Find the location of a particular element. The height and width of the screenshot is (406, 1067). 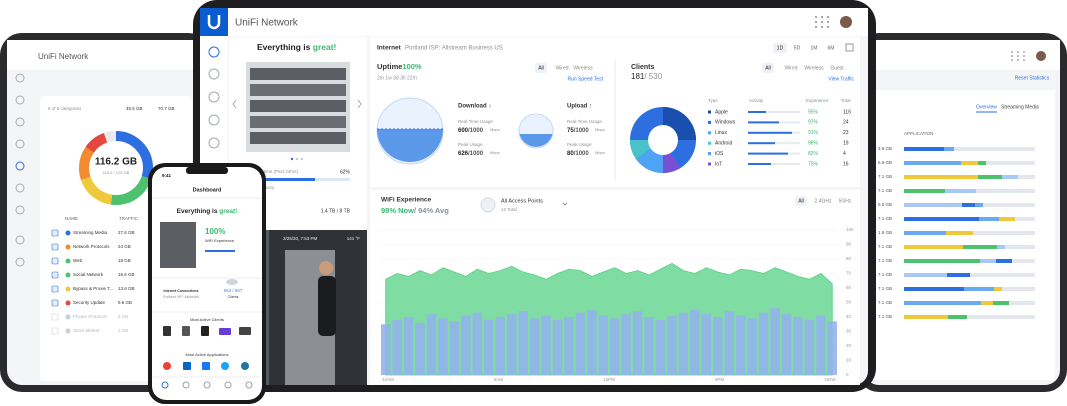

type-dot is located at coordinates (709, 122).